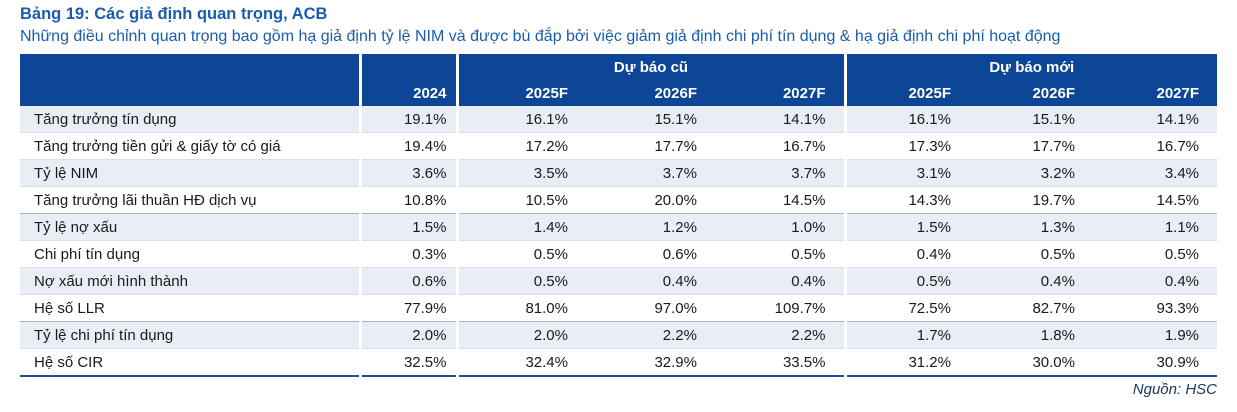  Describe the element at coordinates (407, 119) in the screenshot. I see `cell-value: 19.1%` at that location.